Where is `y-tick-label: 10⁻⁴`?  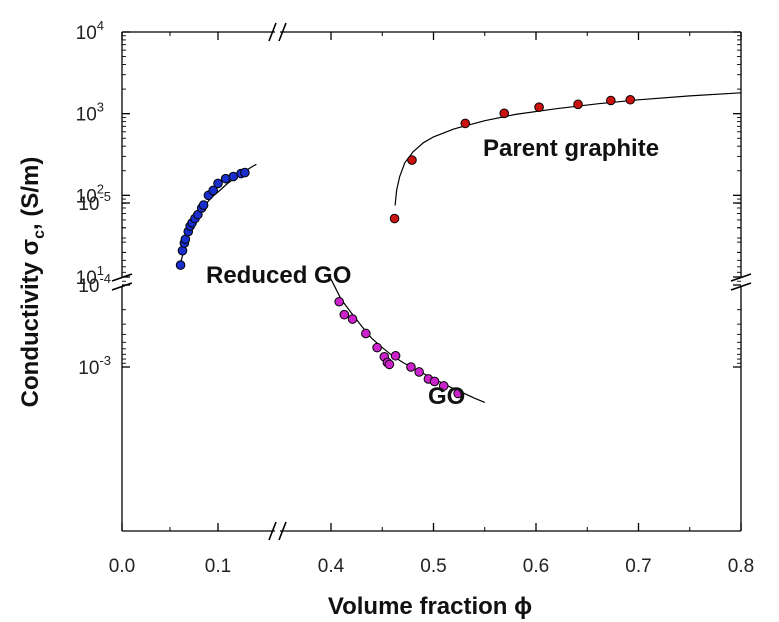
y-tick-label: 10⁻⁴ is located at coordinates (94, 284).